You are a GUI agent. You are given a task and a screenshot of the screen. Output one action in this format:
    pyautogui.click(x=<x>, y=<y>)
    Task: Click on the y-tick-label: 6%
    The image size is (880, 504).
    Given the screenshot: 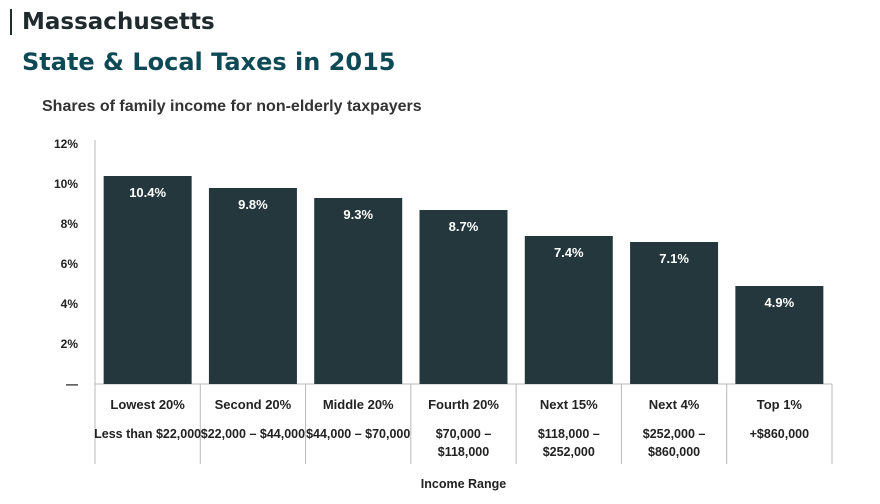 What is the action you would take?
    pyautogui.click(x=70, y=264)
    